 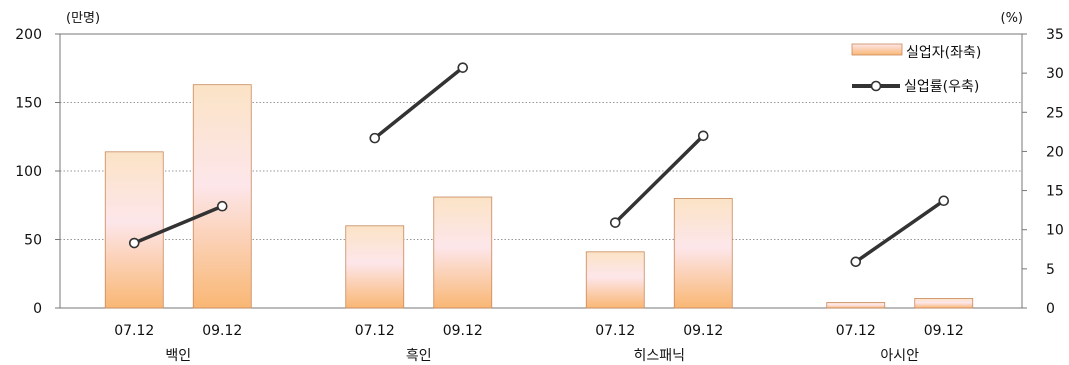 I want to click on left-axis-unit: (만명), so click(x=83, y=18).